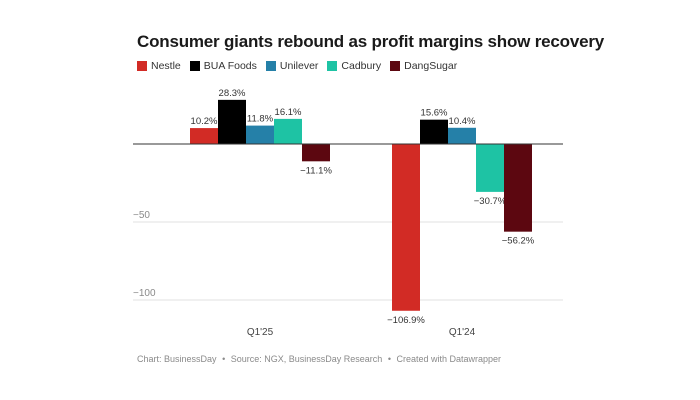 This screenshot has width=700, height=400. Describe the element at coordinates (406, 320) in the screenshot. I see `data-label: −106.9%` at that location.